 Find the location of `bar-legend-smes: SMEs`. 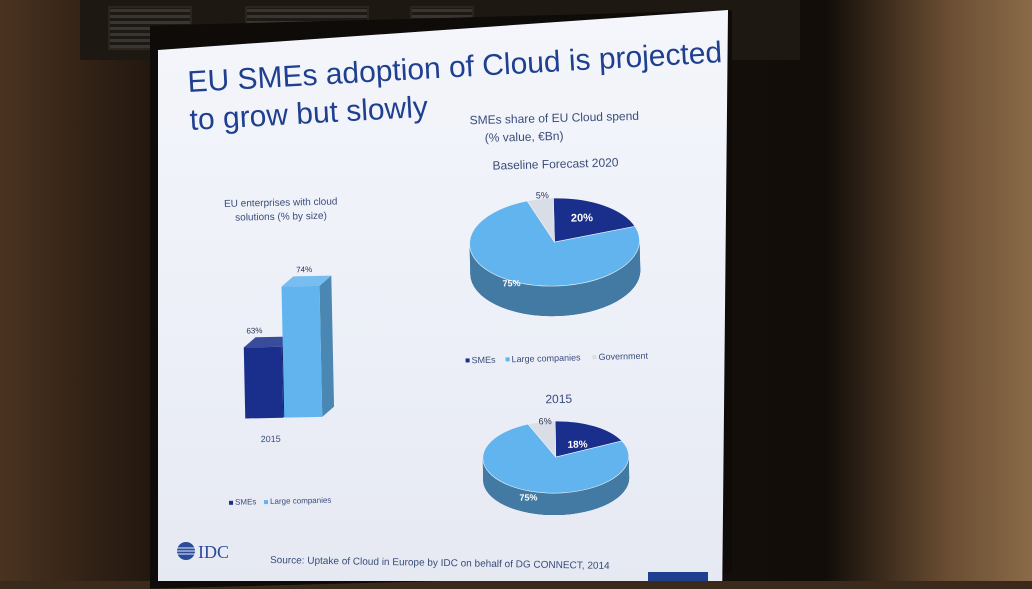

bar-legend-smes: SMEs is located at coordinates (246, 501).